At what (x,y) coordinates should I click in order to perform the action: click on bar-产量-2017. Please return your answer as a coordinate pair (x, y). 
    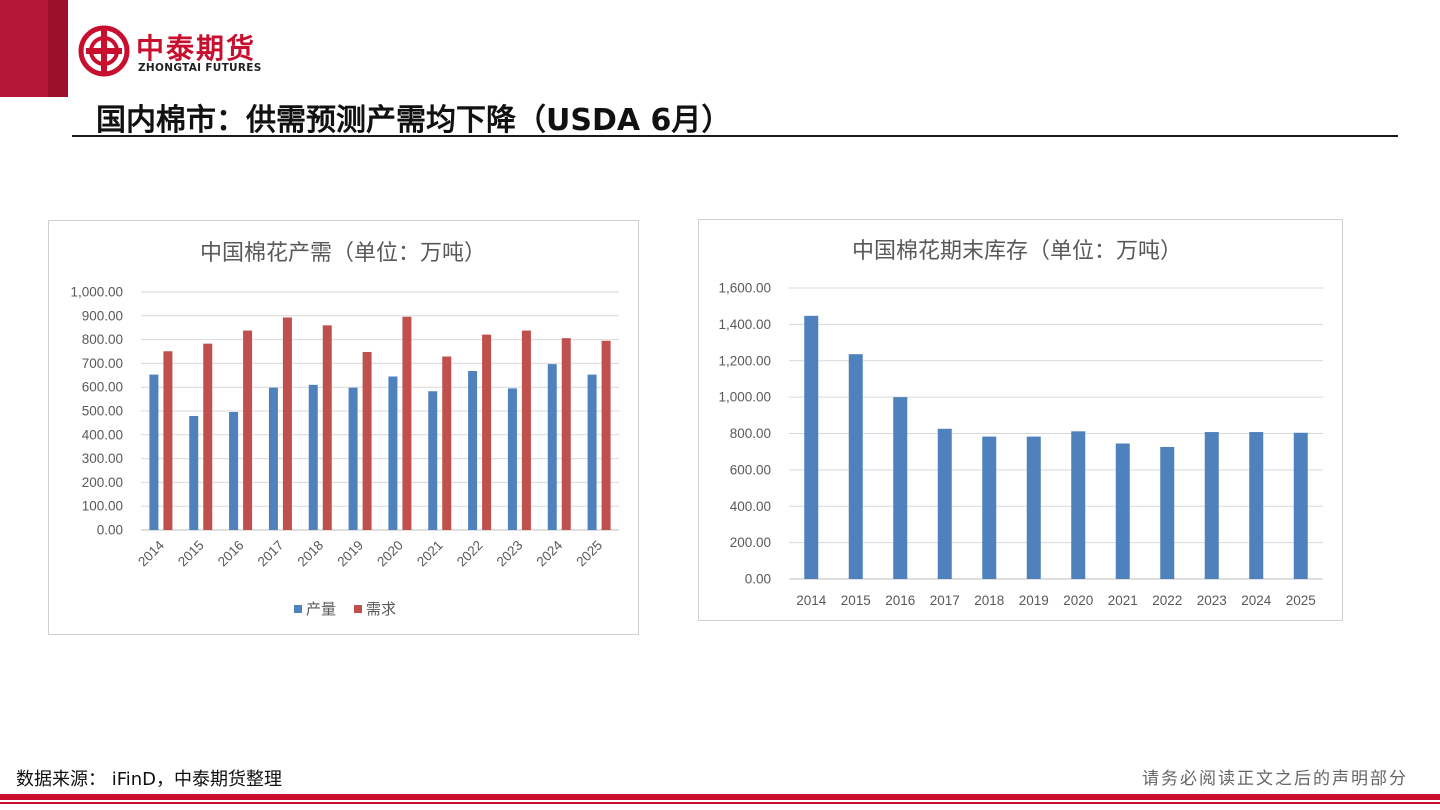
    Looking at the image, I should click on (273, 458).